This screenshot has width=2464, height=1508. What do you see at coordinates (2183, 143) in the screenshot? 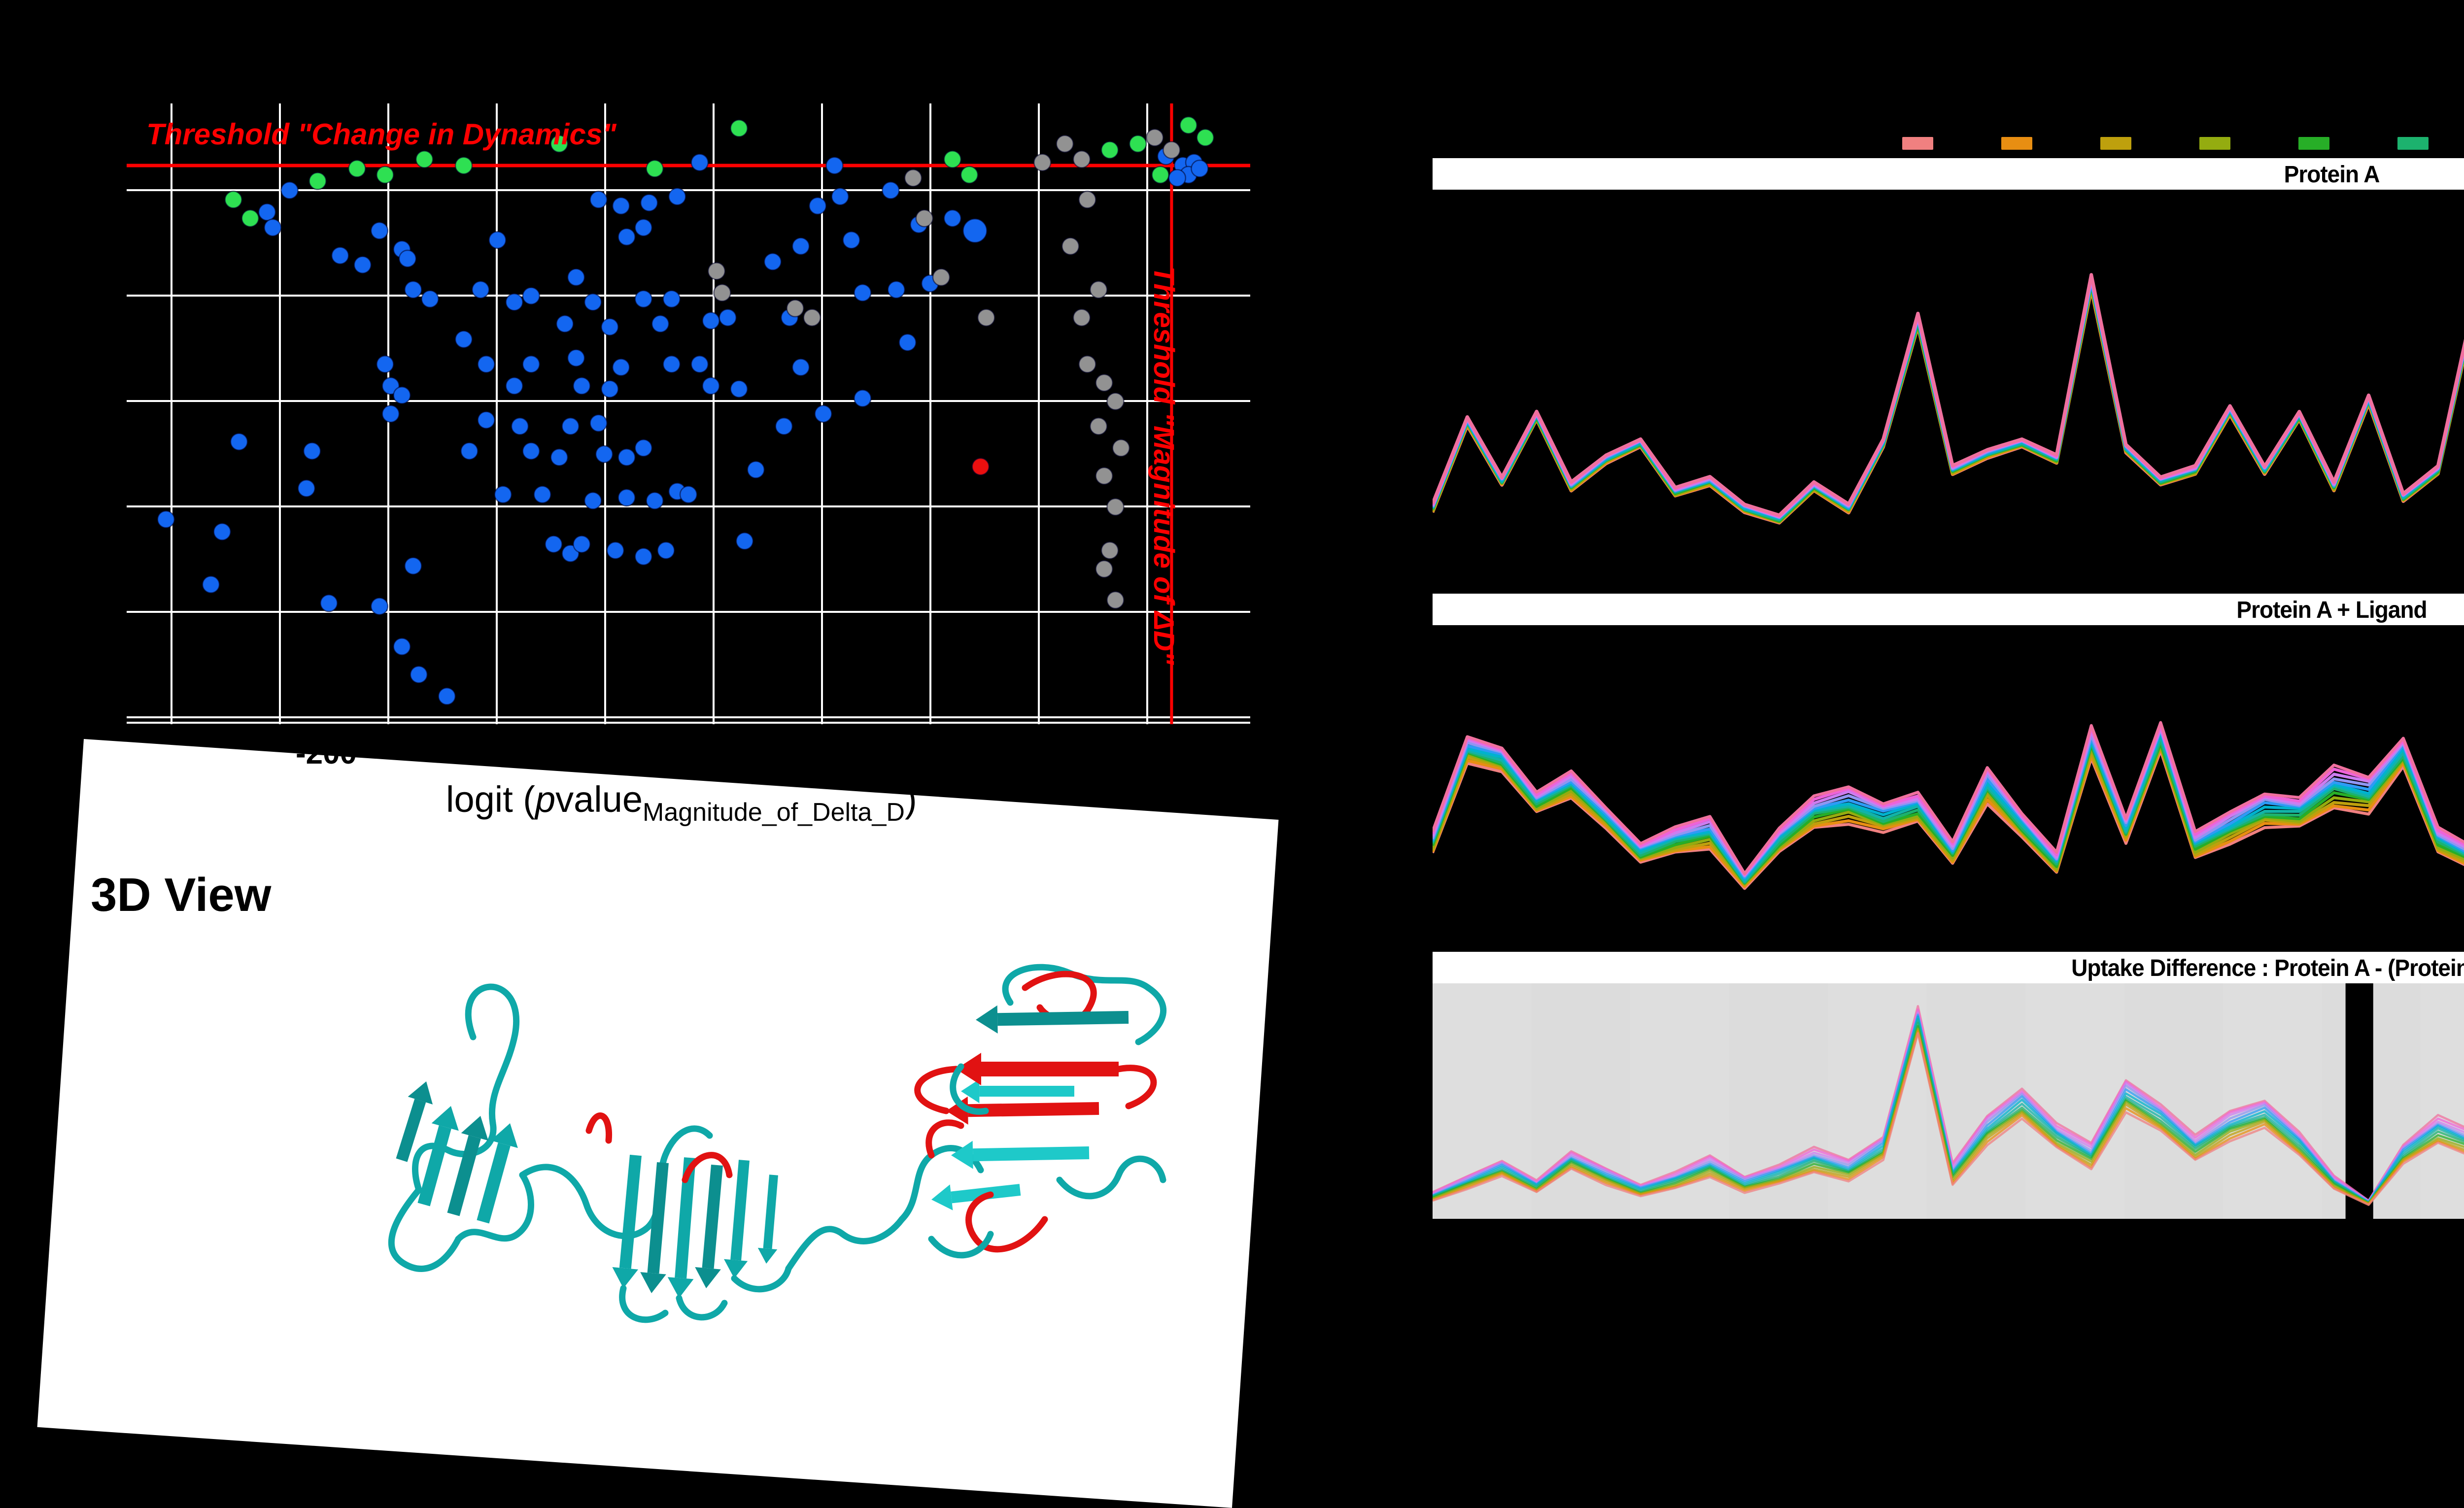
I see `timepoint-legend` at bounding box center [2183, 143].